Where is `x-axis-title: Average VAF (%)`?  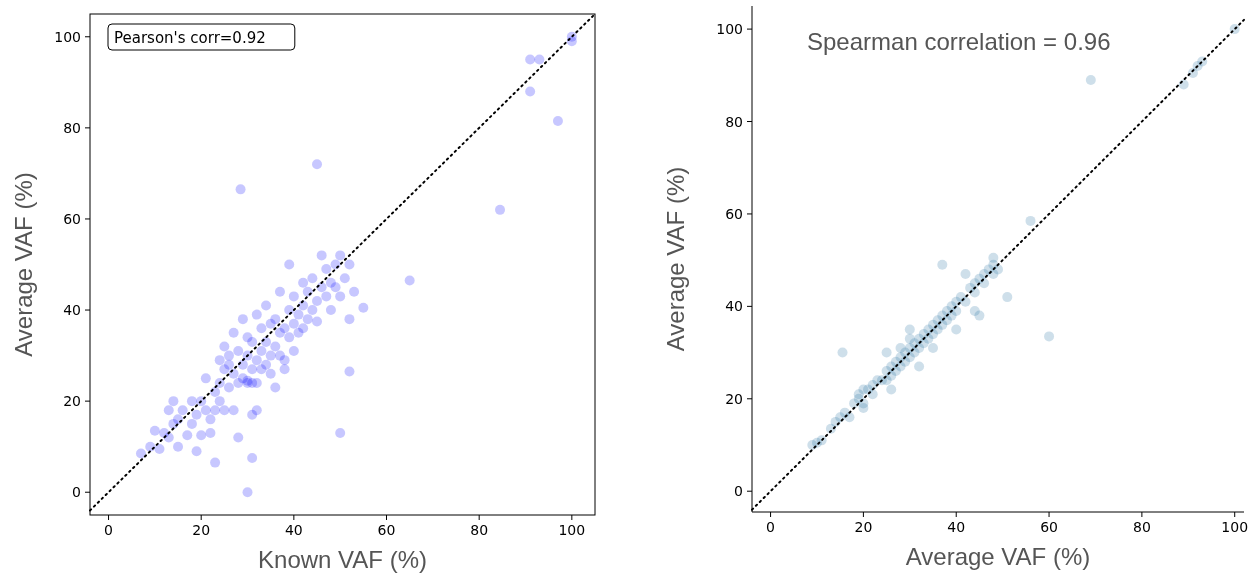
x-axis-title: Average VAF (%) is located at coordinates (998, 556).